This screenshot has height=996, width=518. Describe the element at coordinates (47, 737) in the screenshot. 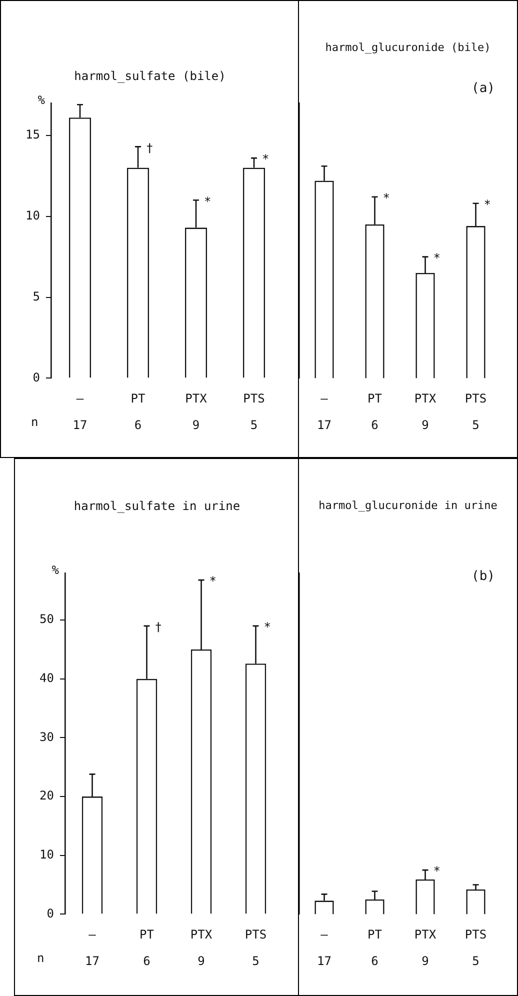

I see `y-tick-label: 30` at that location.